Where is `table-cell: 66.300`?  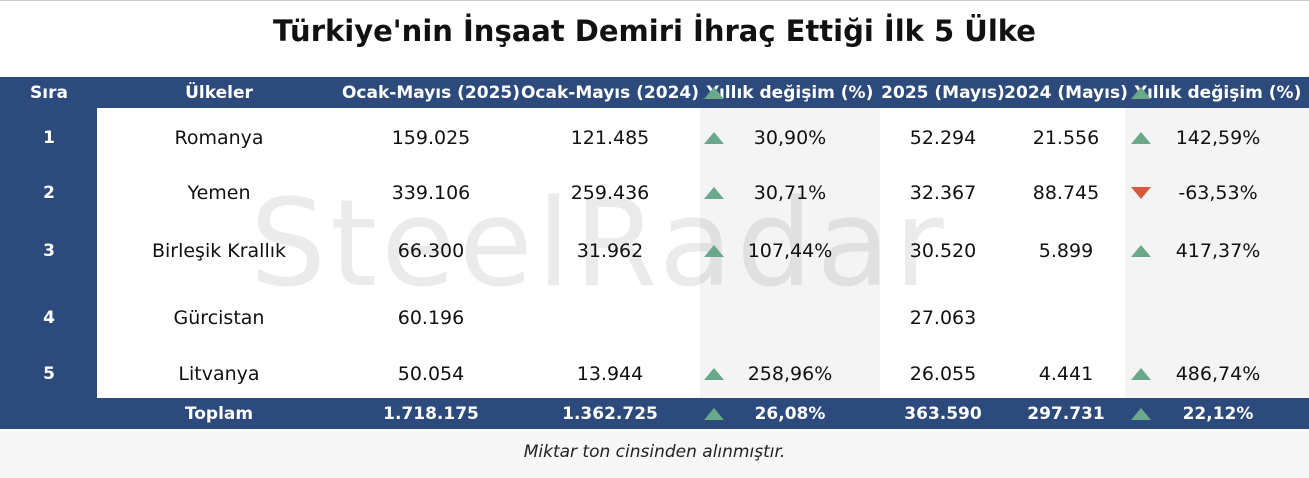 table-cell: 66.300 is located at coordinates (431, 251).